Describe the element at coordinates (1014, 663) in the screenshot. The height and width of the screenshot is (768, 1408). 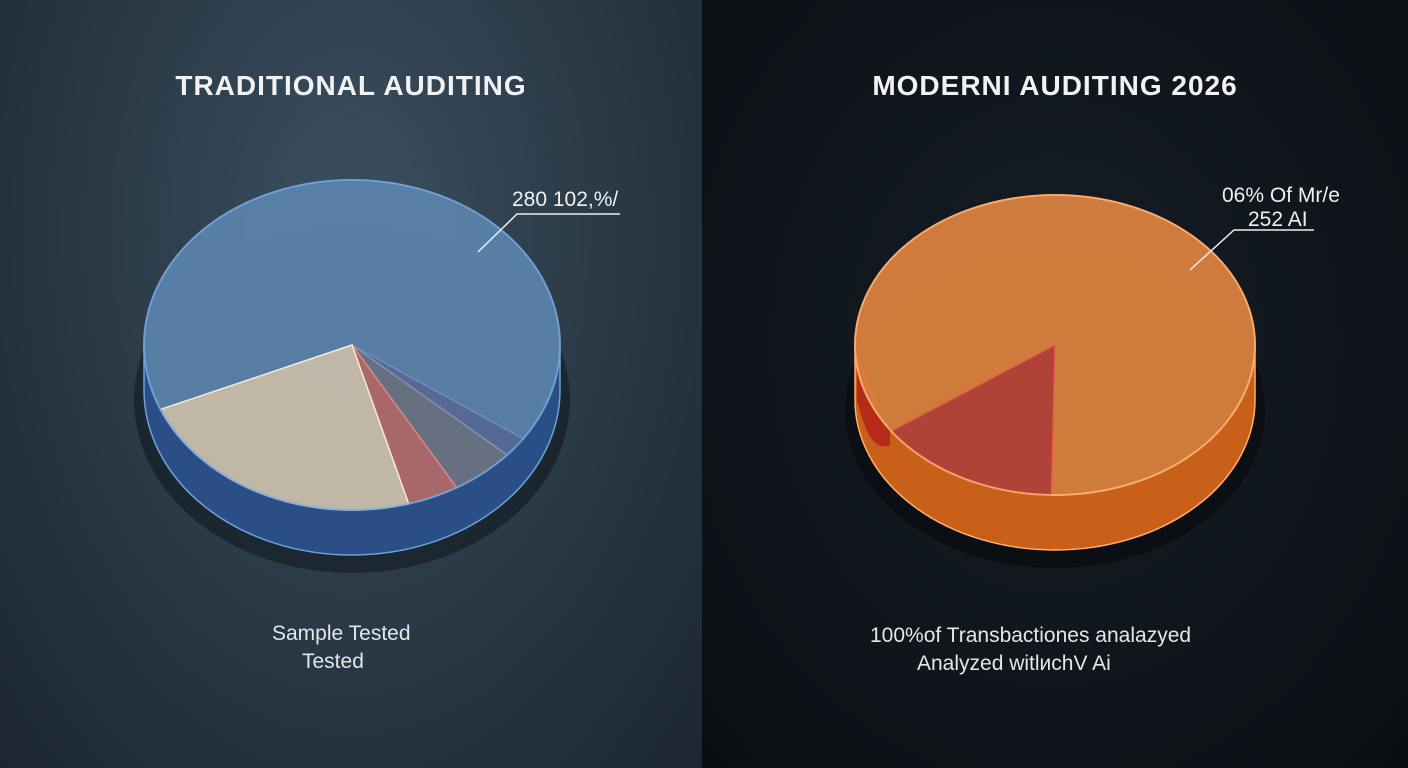
I see `caption-line-2: Analyzed witlиchV Ai` at that location.